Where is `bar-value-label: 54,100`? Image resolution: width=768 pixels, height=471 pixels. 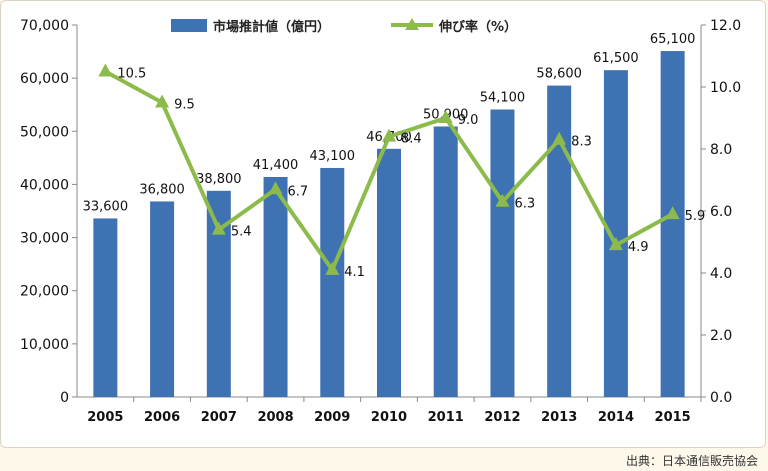 bar-value-label: 54,100 is located at coordinates (503, 97).